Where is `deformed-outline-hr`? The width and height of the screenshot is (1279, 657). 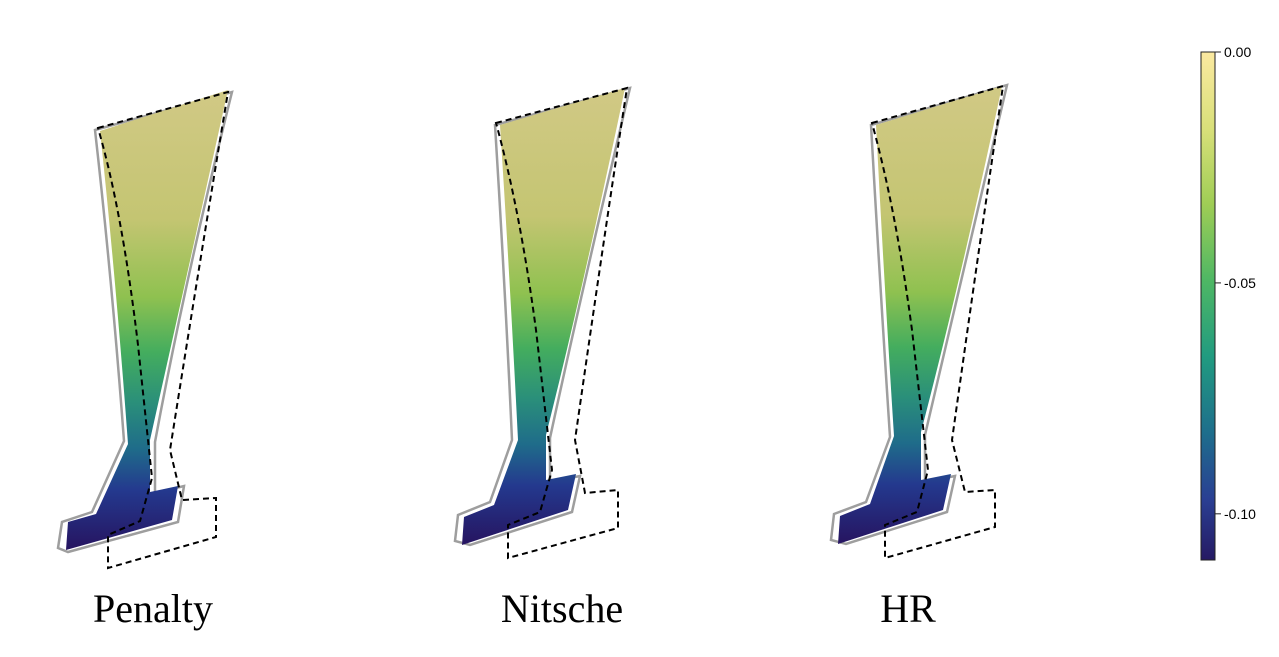
deformed-outline-hr is located at coordinates (919, 314).